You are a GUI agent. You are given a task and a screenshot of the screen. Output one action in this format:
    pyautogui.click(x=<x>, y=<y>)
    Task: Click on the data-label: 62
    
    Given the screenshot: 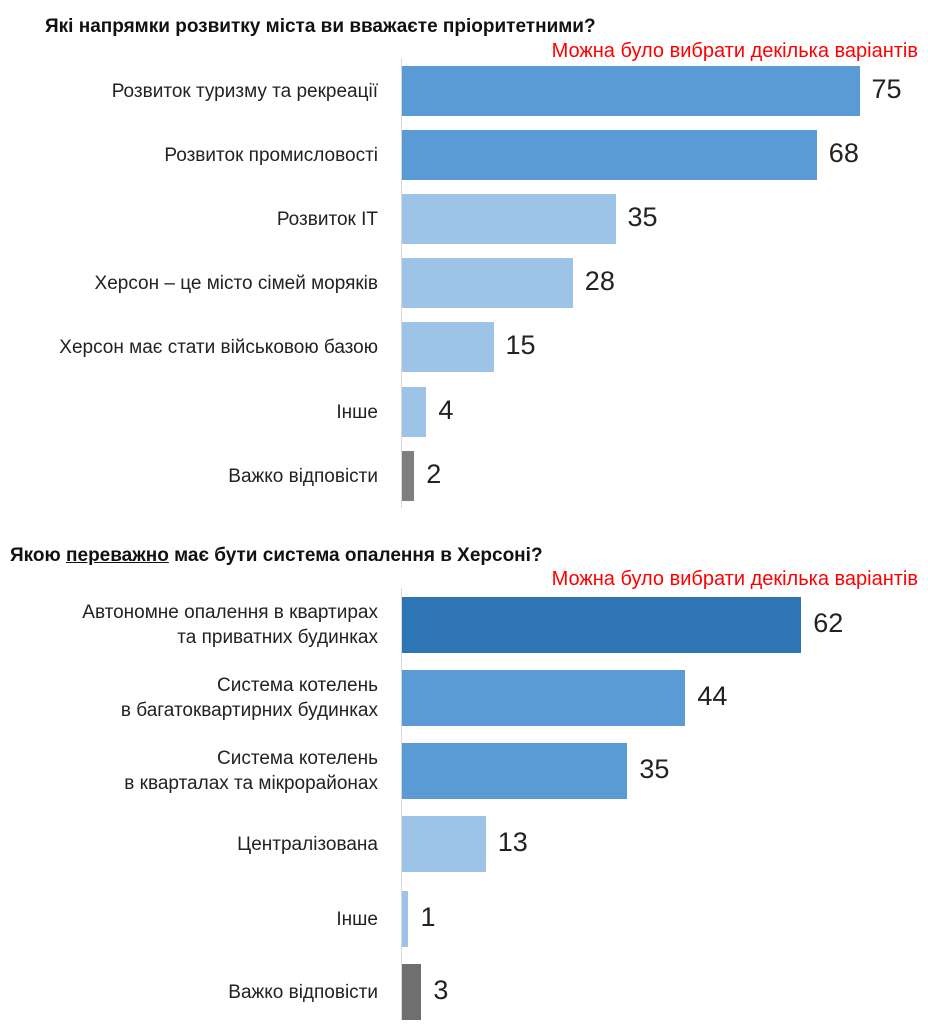 What is the action you would take?
    pyautogui.click(x=828, y=623)
    